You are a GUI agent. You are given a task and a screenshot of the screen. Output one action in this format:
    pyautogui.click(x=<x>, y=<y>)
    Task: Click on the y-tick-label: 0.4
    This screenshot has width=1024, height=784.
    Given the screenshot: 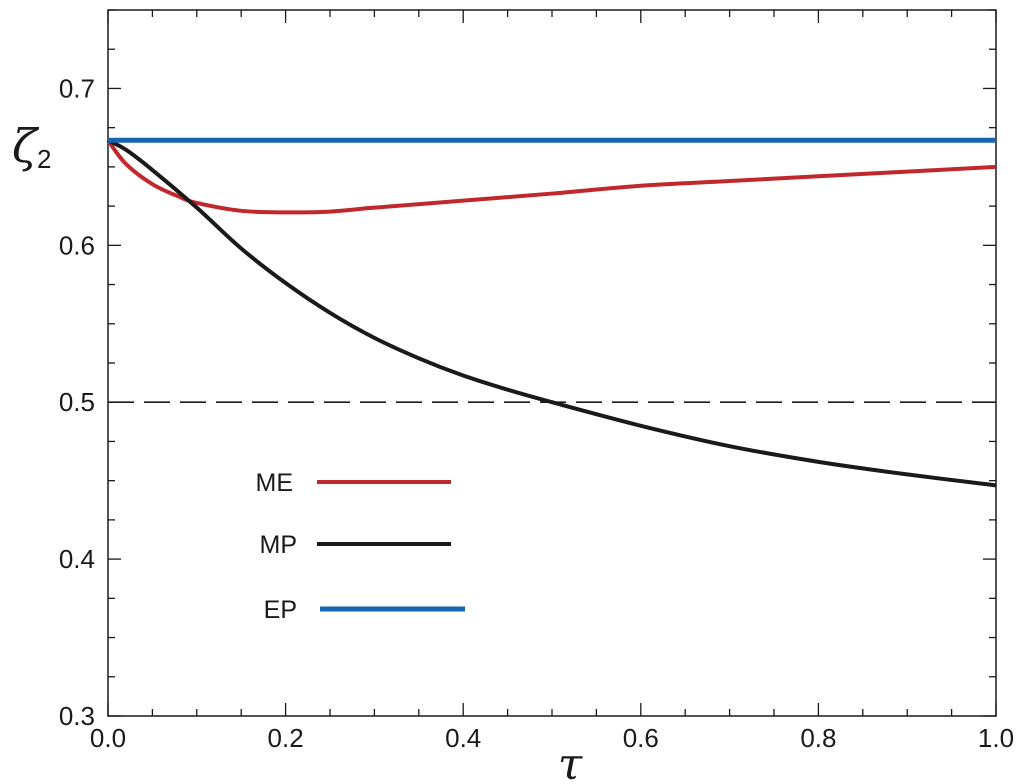 What is the action you would take?
    pyautogui.click(x=77, y=559)
    